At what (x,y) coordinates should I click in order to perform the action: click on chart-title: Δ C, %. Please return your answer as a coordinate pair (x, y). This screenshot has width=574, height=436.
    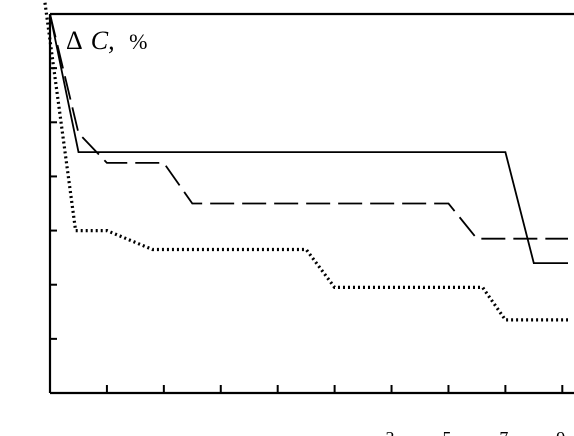
    Looking at the image, I should click on (106, 40).